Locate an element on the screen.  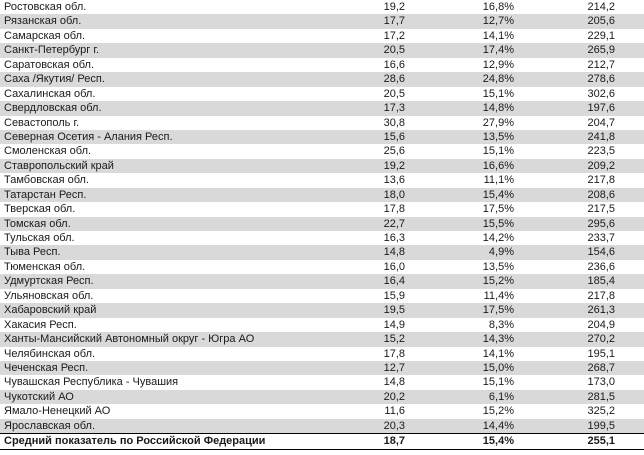
percent-cell: 11,4% is located at coordinates (498, 295).